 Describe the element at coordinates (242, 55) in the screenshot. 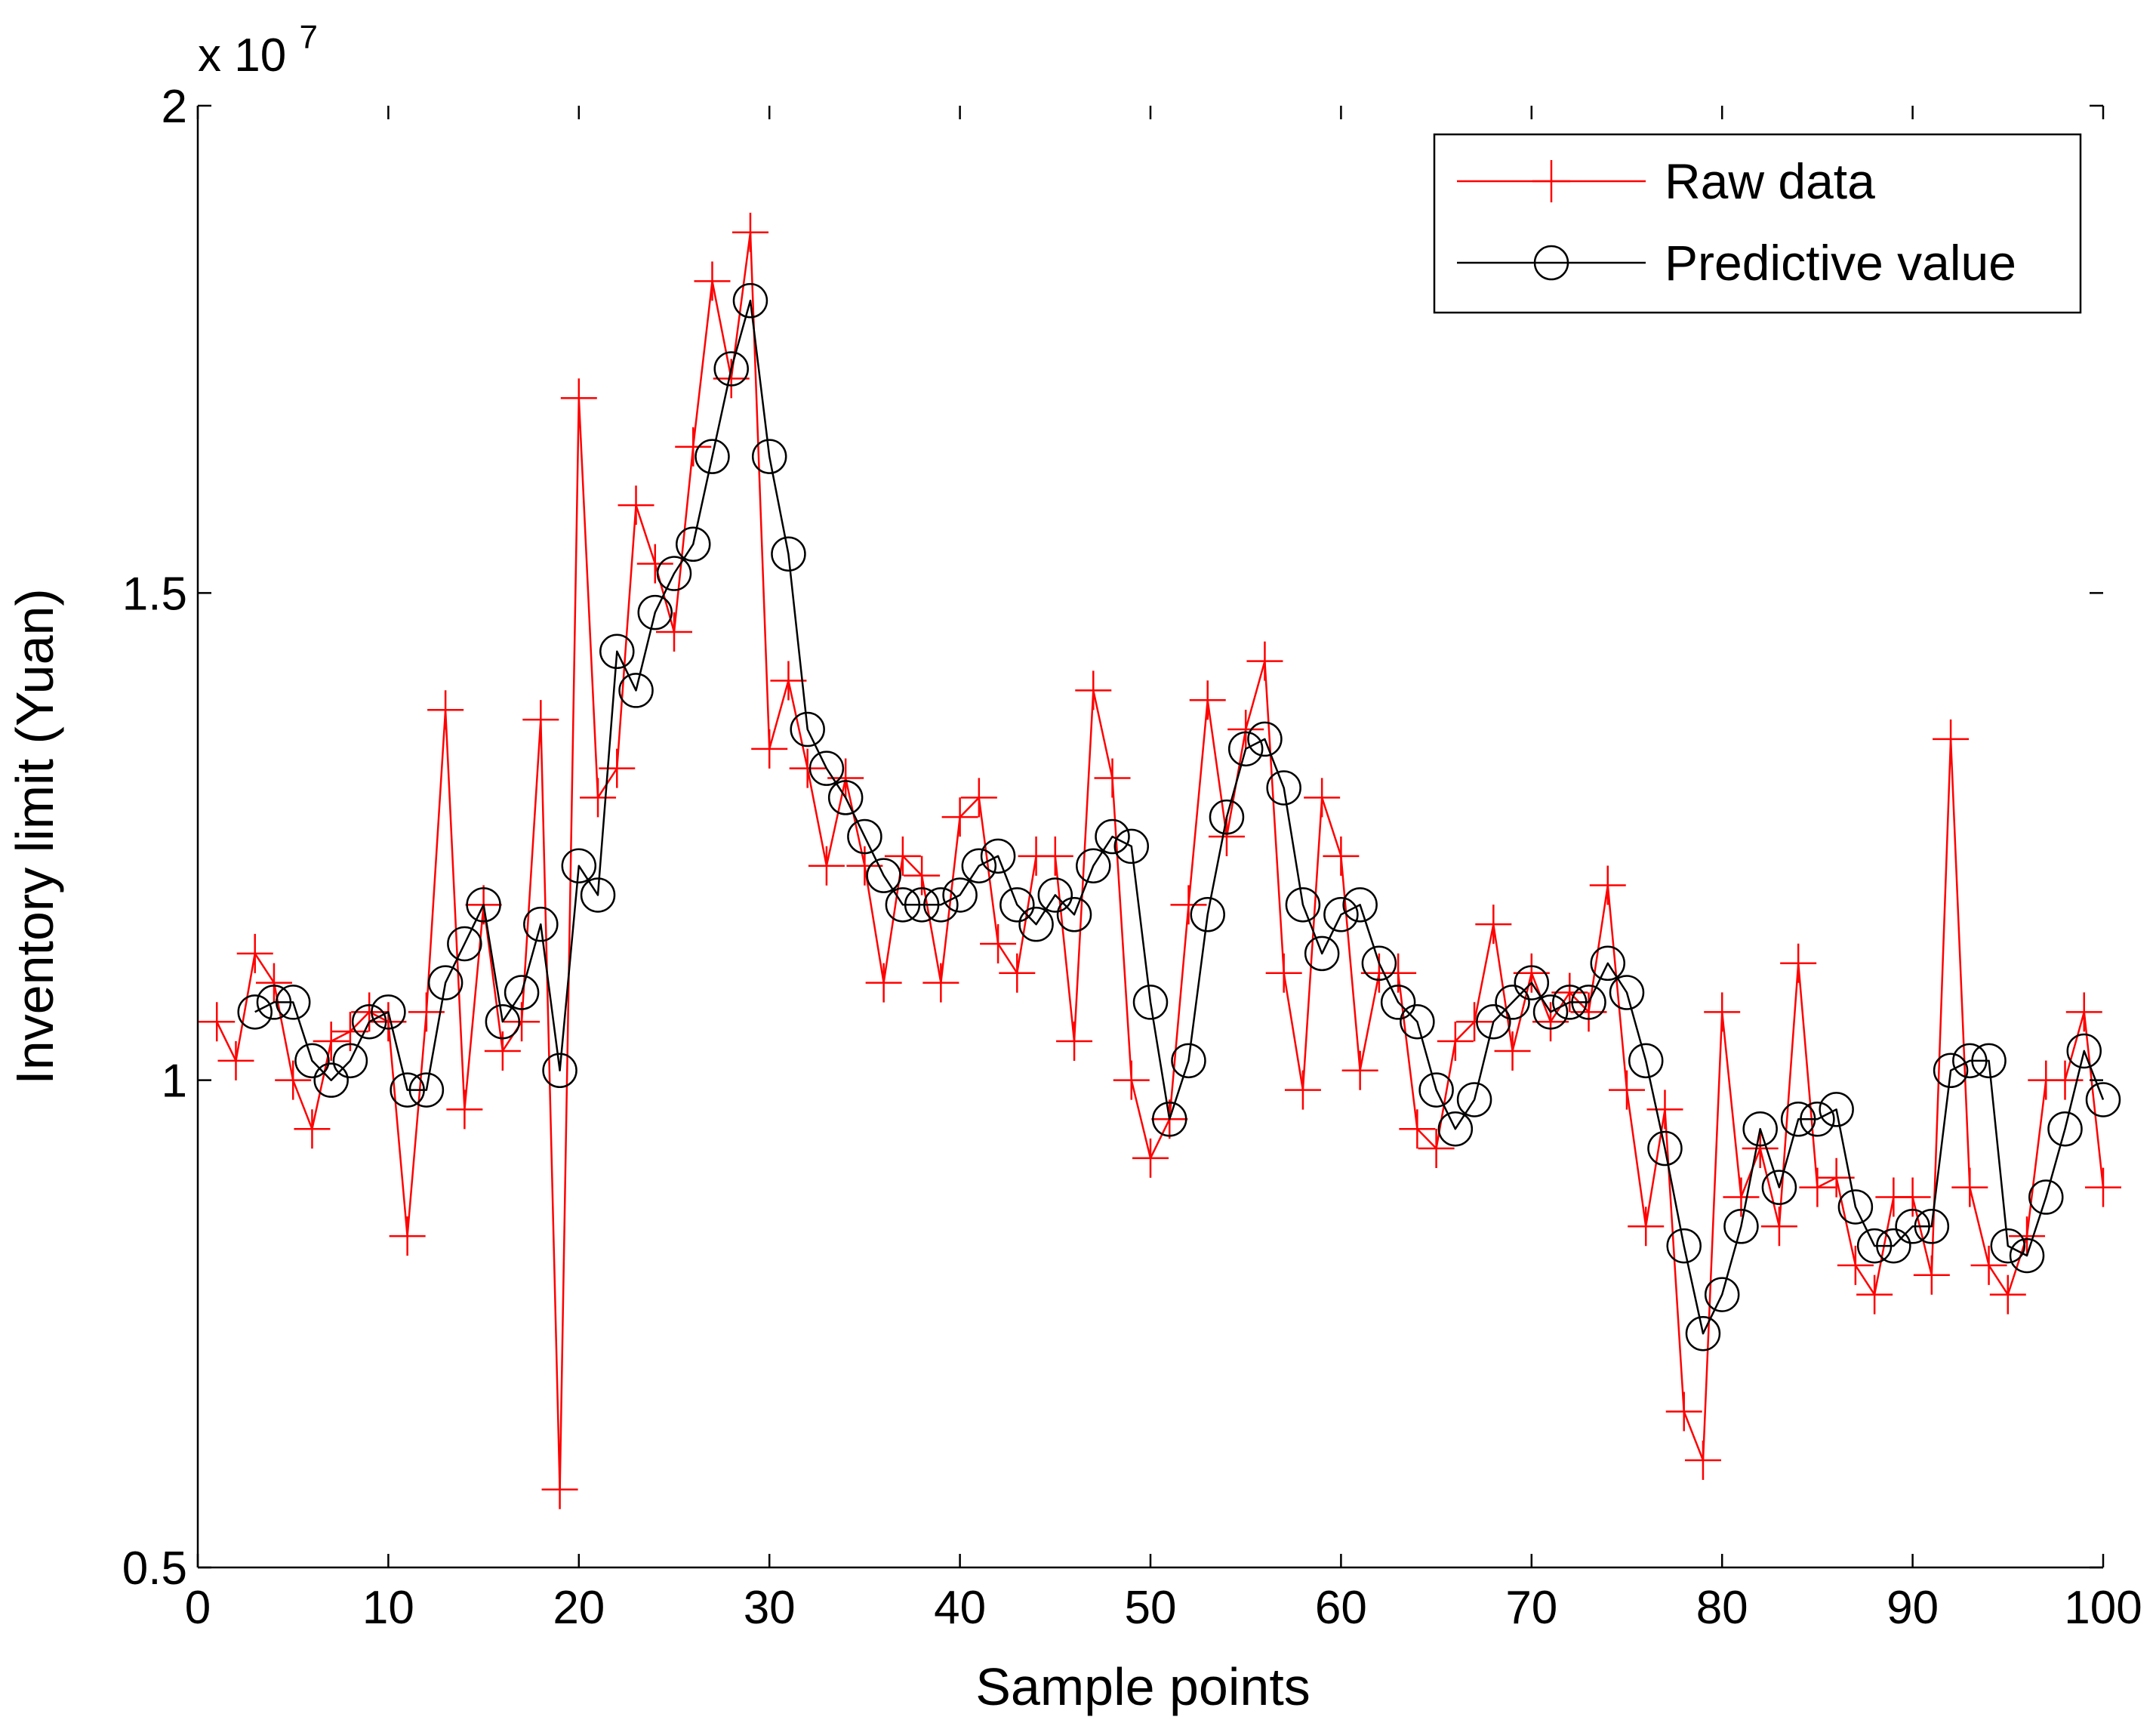

I see `y-multiplier-text: x 10` at that location.